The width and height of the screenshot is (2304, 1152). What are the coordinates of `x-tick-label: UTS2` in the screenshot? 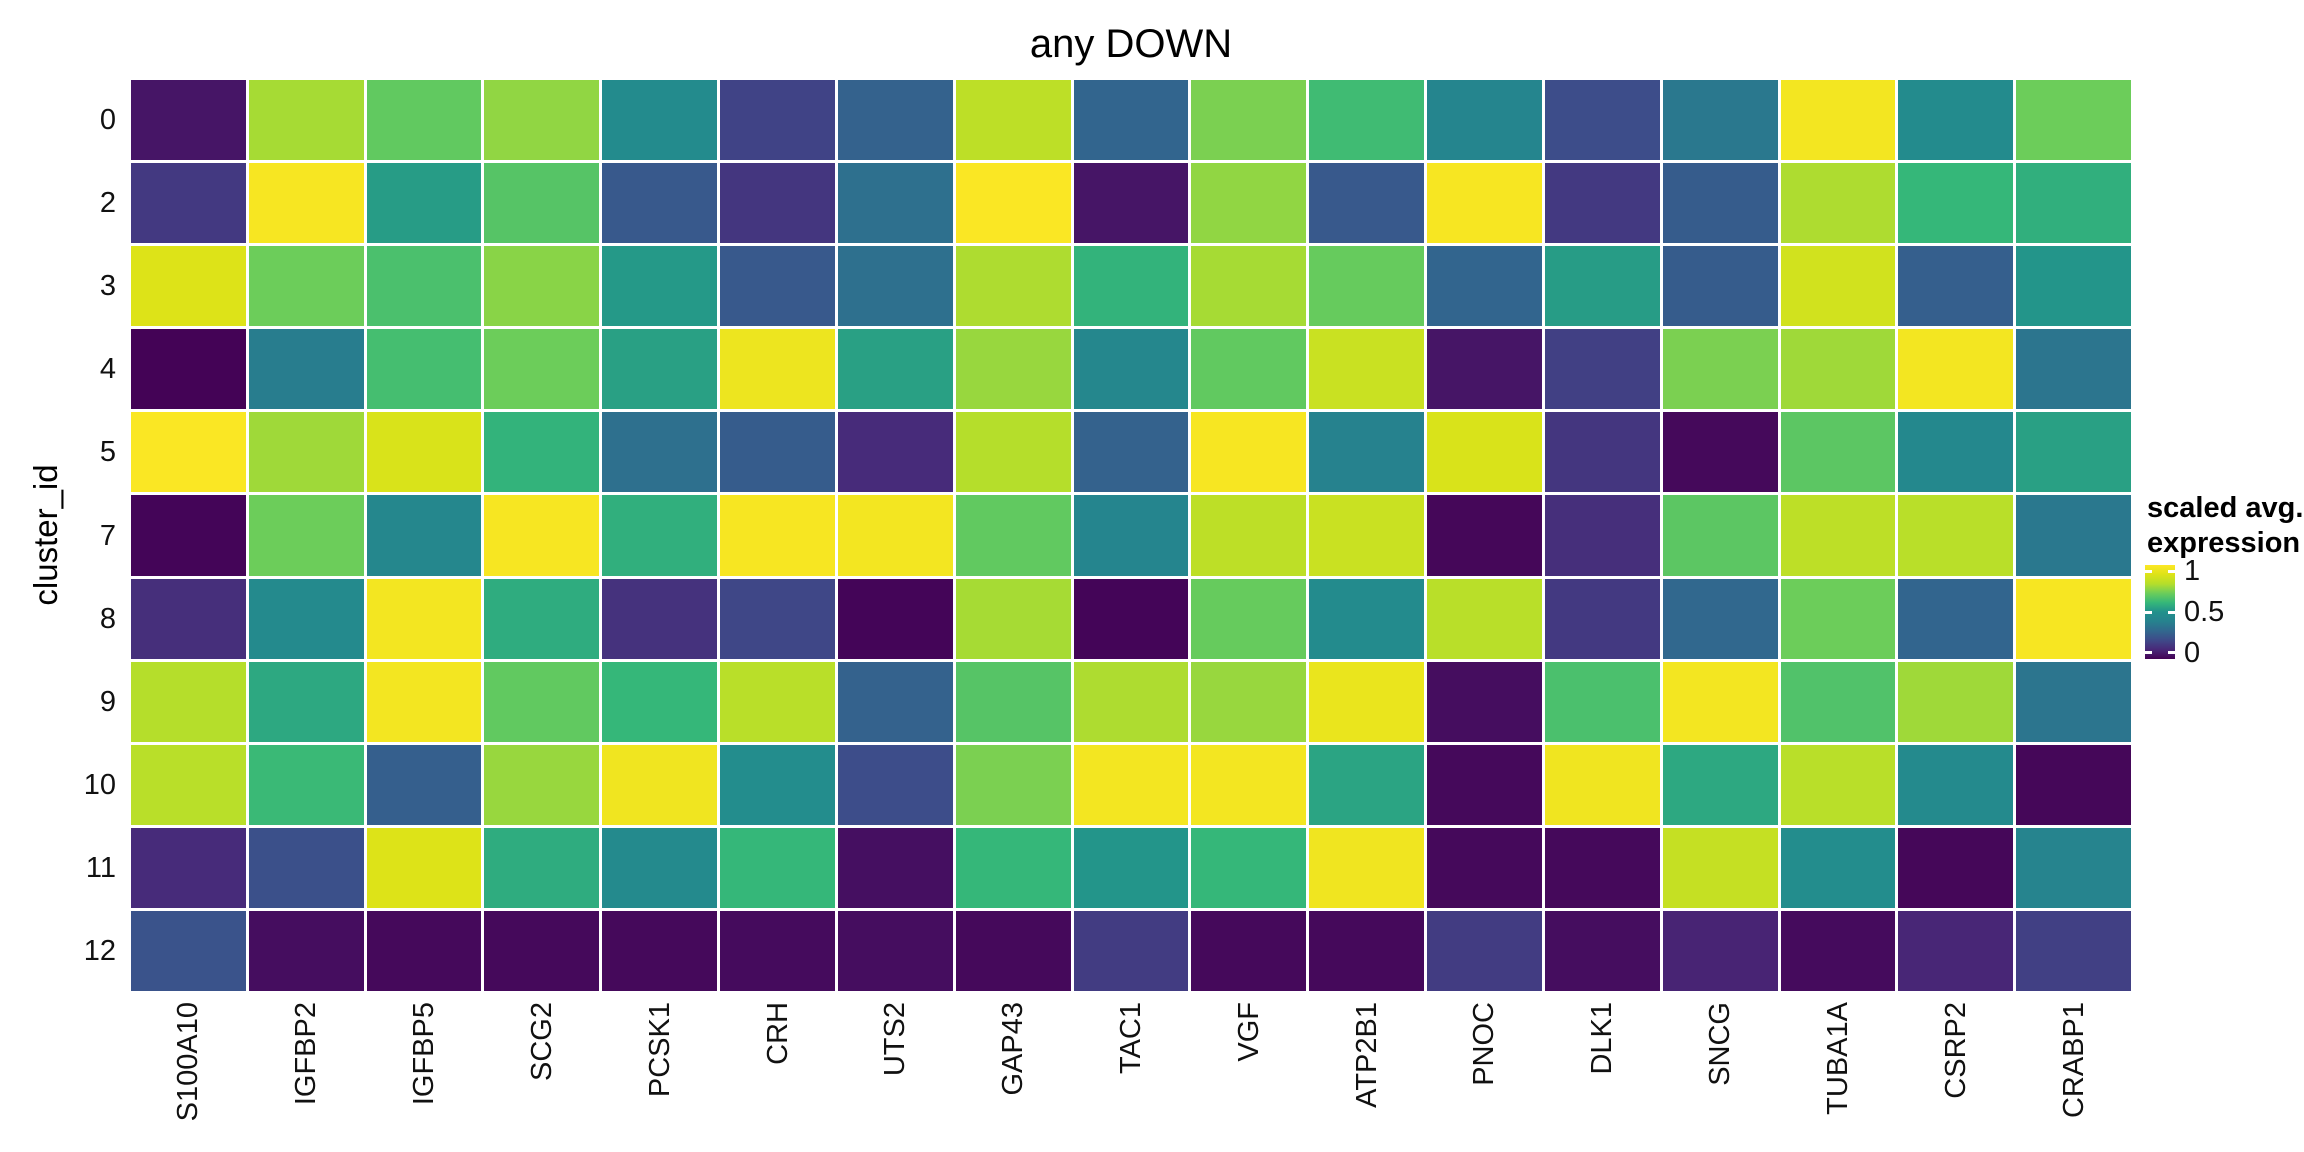 It's located at (895, 1039).